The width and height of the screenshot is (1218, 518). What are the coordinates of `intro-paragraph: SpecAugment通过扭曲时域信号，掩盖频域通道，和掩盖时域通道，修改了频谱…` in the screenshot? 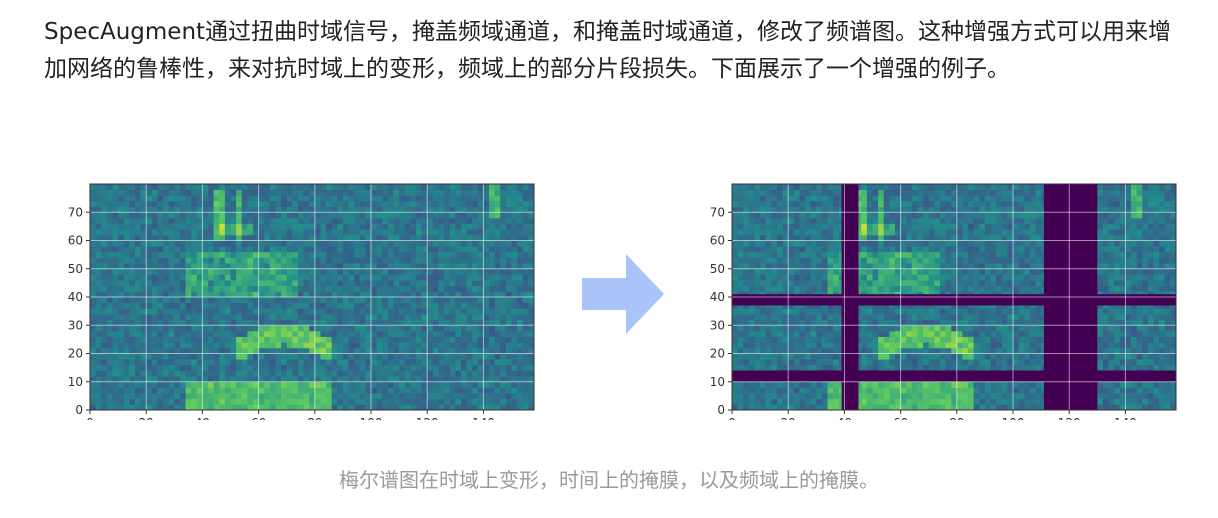 It's located at (608, 50).